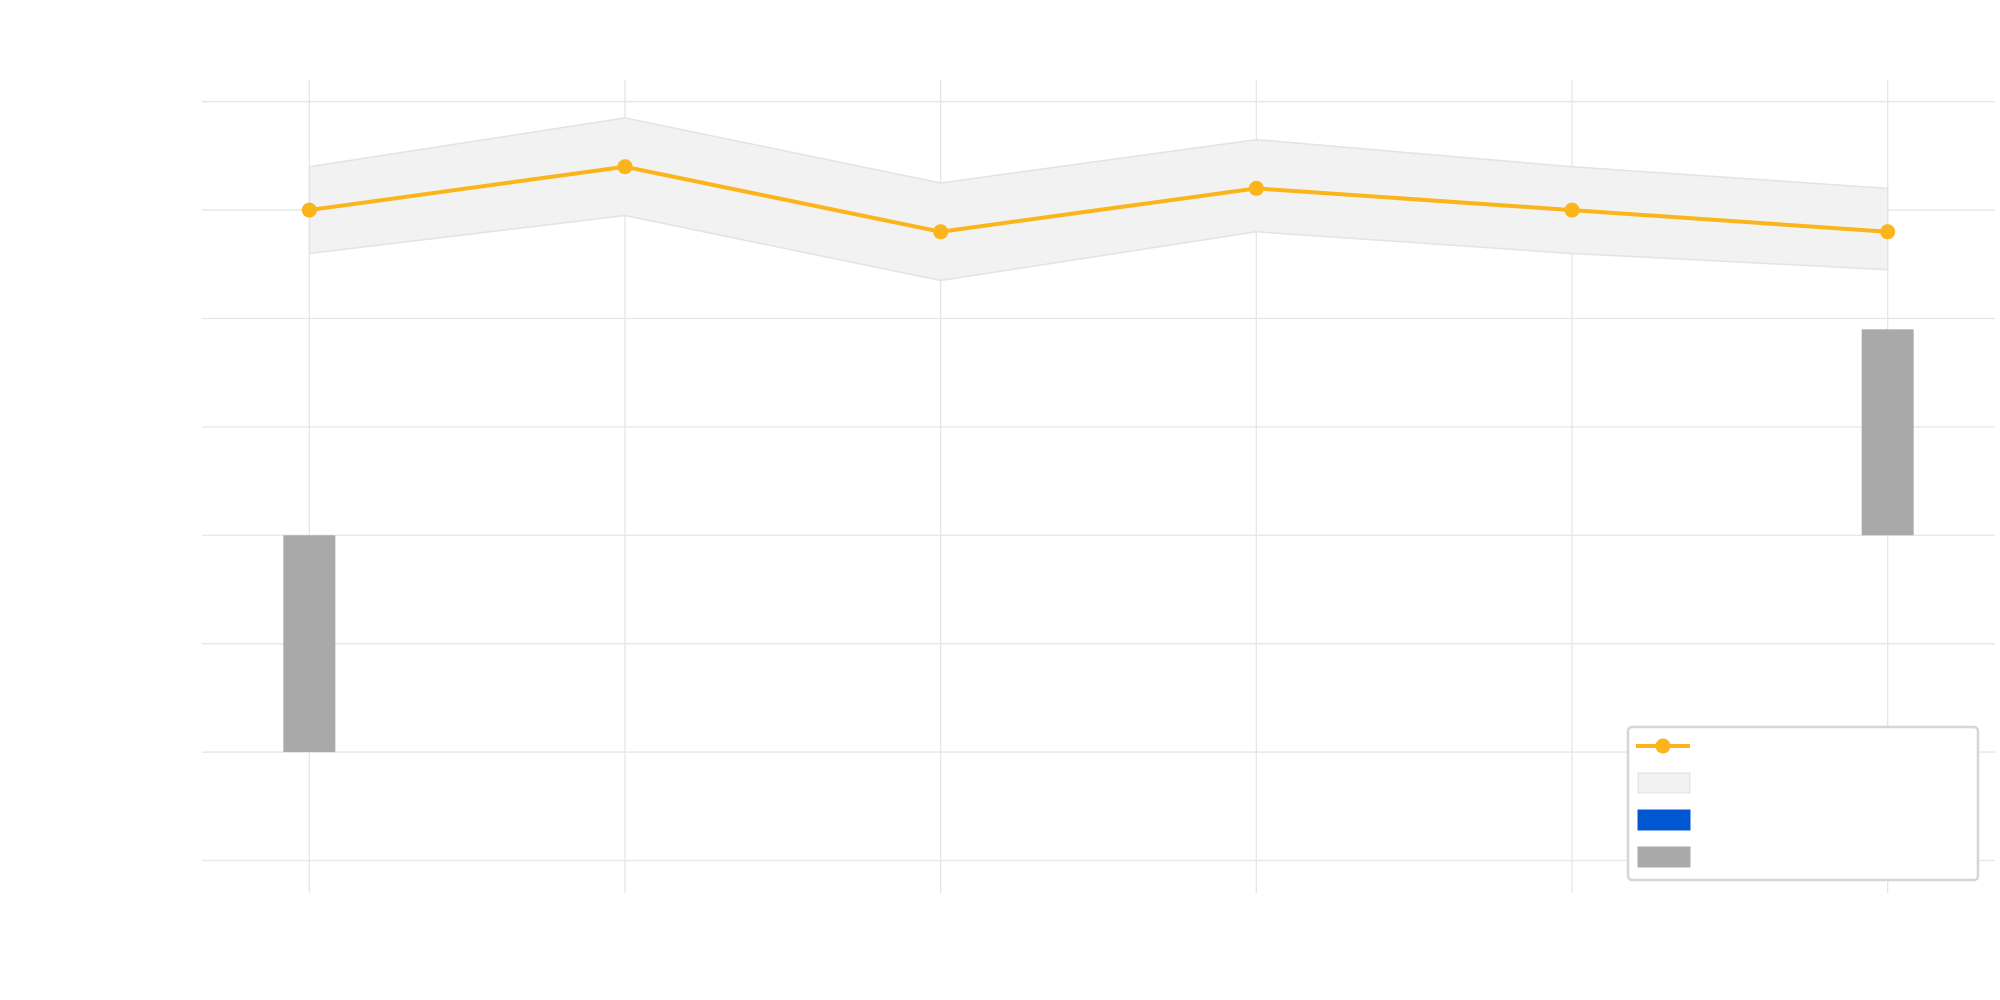 Image resolution: width=2000 pixels, height=1000 pixels. I want to click on band-area, so click(1098, 199).